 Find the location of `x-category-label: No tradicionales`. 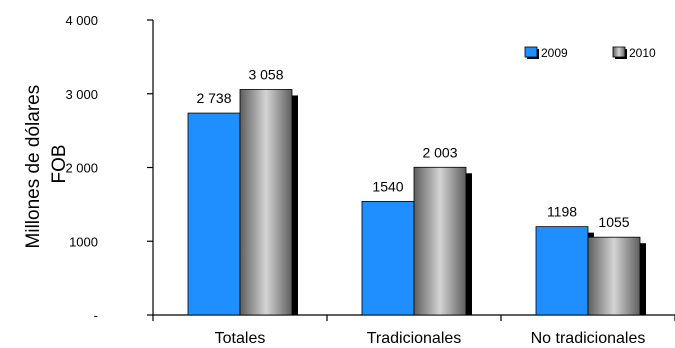

x-category-label: No tradicionales is located at coordinates (588, 338).